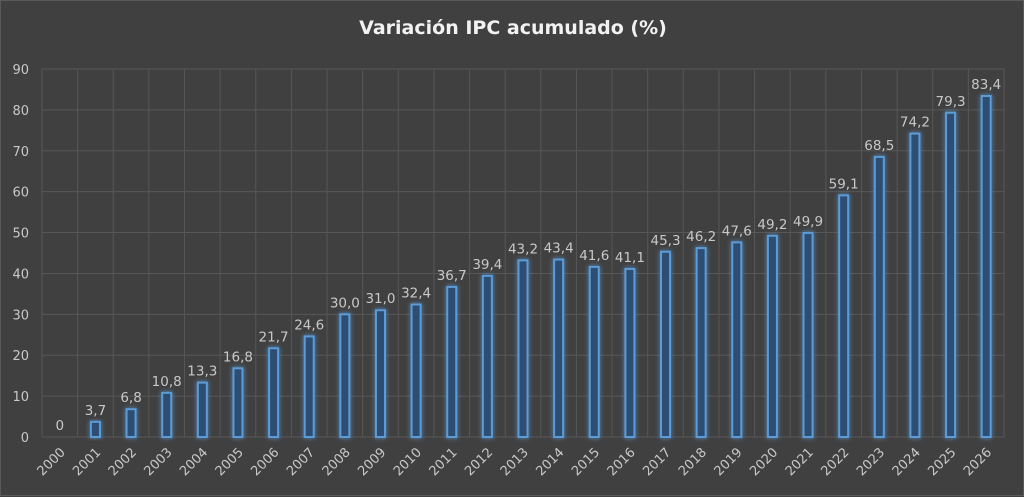 The height and width of the screenshot is (497, 1024). What do you see at coordinates (951, 102) in the screenshot?
I see `data-label: 79,3` at bounding box center [951, 102].